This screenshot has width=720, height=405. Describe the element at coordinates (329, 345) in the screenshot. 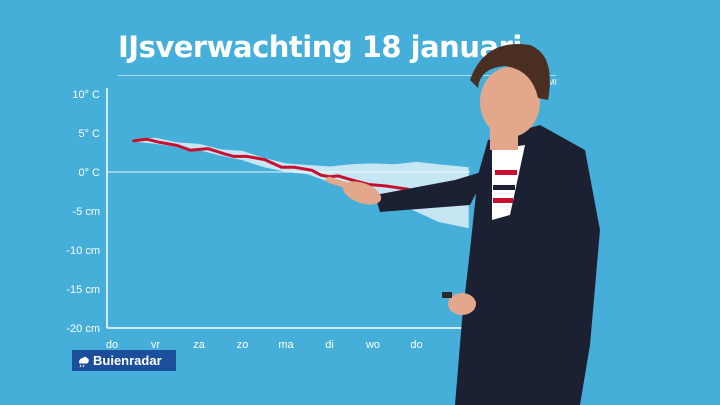

I see `x-tick-label: di` at that location.